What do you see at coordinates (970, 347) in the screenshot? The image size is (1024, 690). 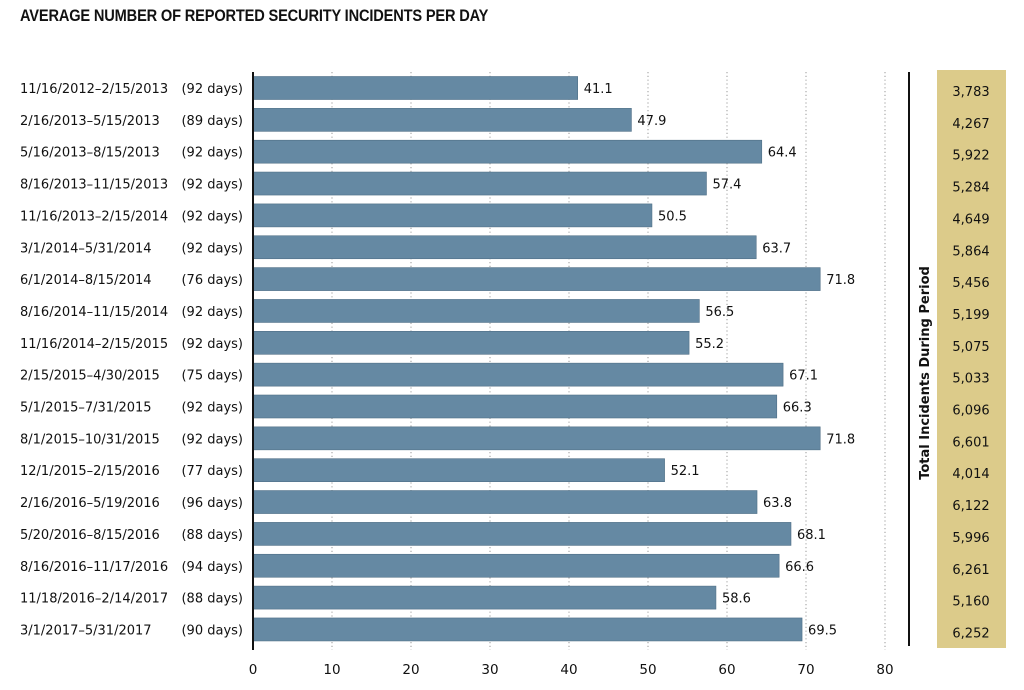 I see `total-incidents-value: 5,075` at bounding box center [970, 347].